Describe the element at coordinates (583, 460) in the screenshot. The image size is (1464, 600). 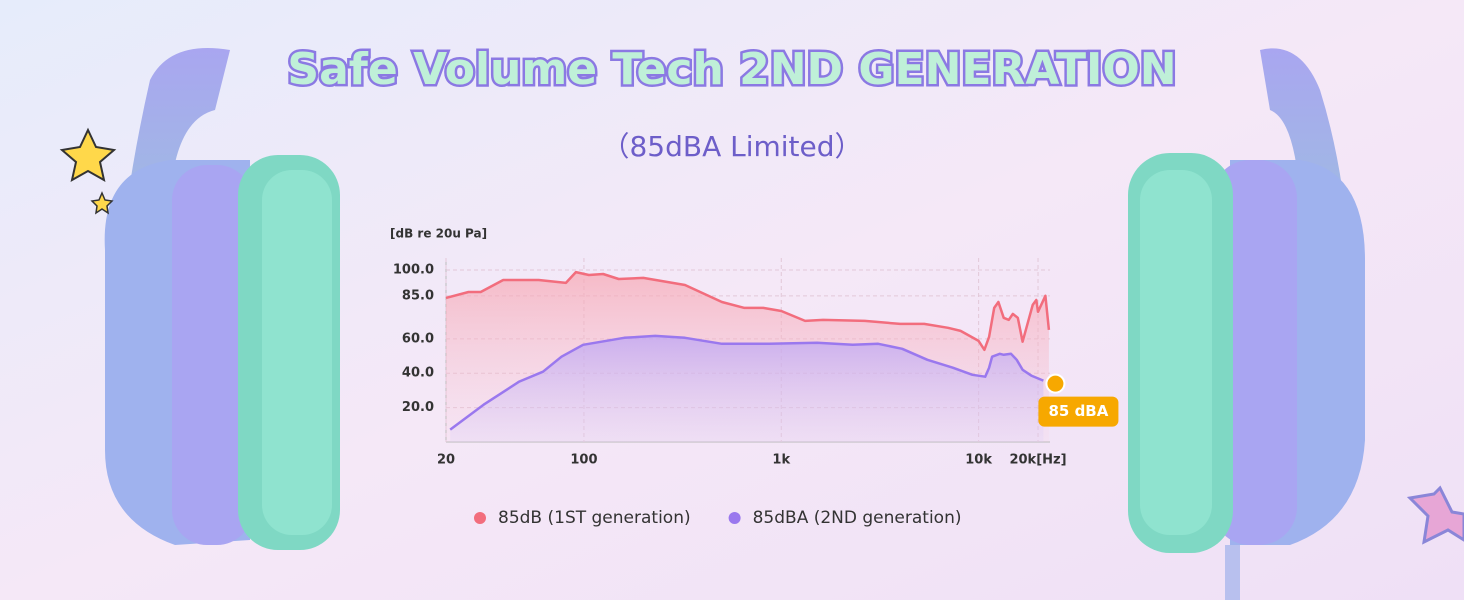
I see `x-tick-label: 100` at that location.